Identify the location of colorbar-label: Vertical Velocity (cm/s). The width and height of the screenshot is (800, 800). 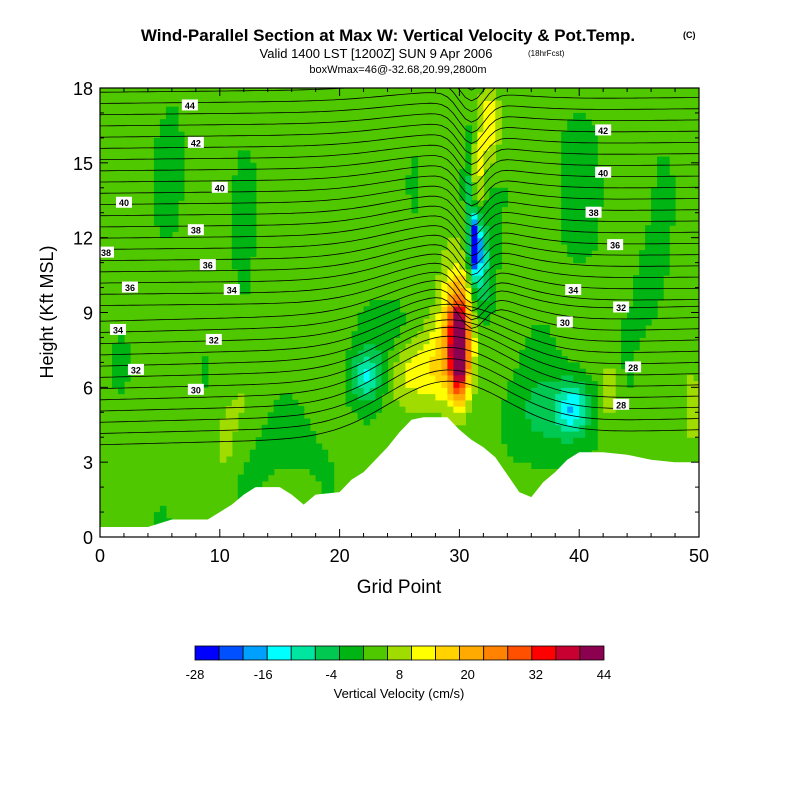
(399, 693).